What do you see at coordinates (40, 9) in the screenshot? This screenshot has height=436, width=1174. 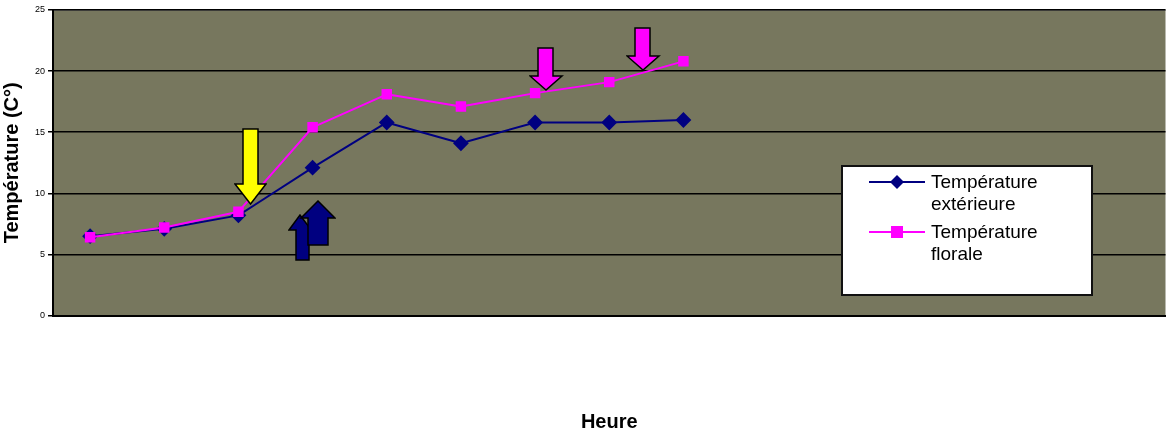 I see `y-tick-label: 25` at bounding box center [40, 9].